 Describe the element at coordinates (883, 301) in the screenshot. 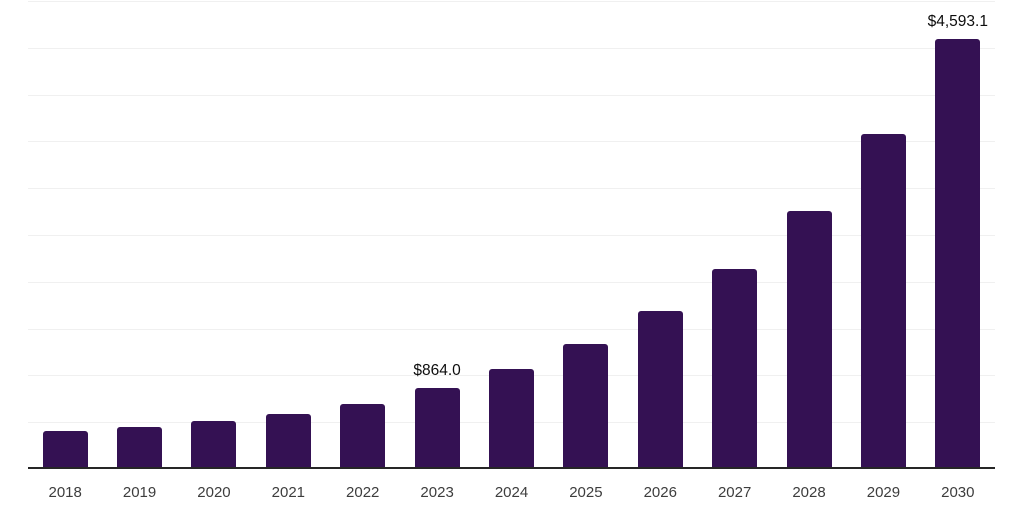

I see `bar-2029` at that location.